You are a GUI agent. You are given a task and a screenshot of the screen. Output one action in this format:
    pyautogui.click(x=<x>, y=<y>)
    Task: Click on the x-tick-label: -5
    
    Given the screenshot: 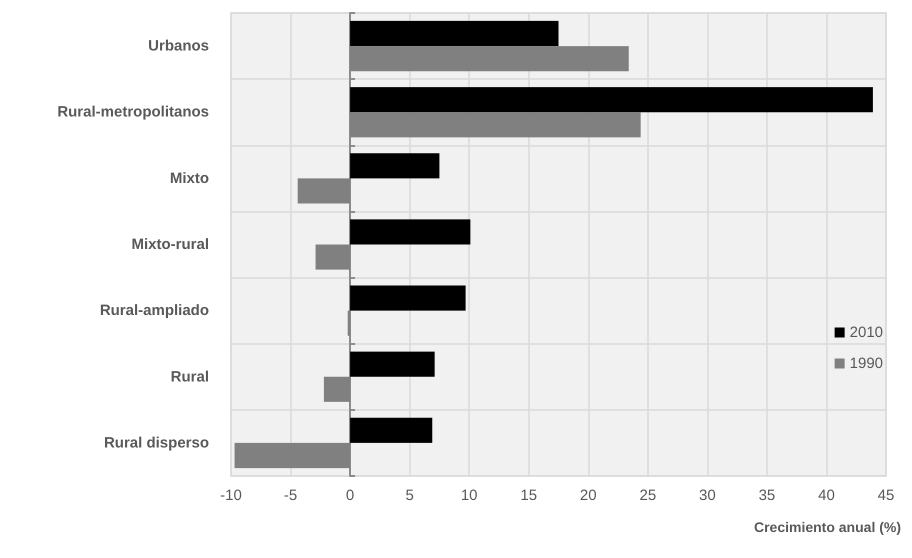 What is the action you would take?
    pyautogui.click(x=291, y=495)
    